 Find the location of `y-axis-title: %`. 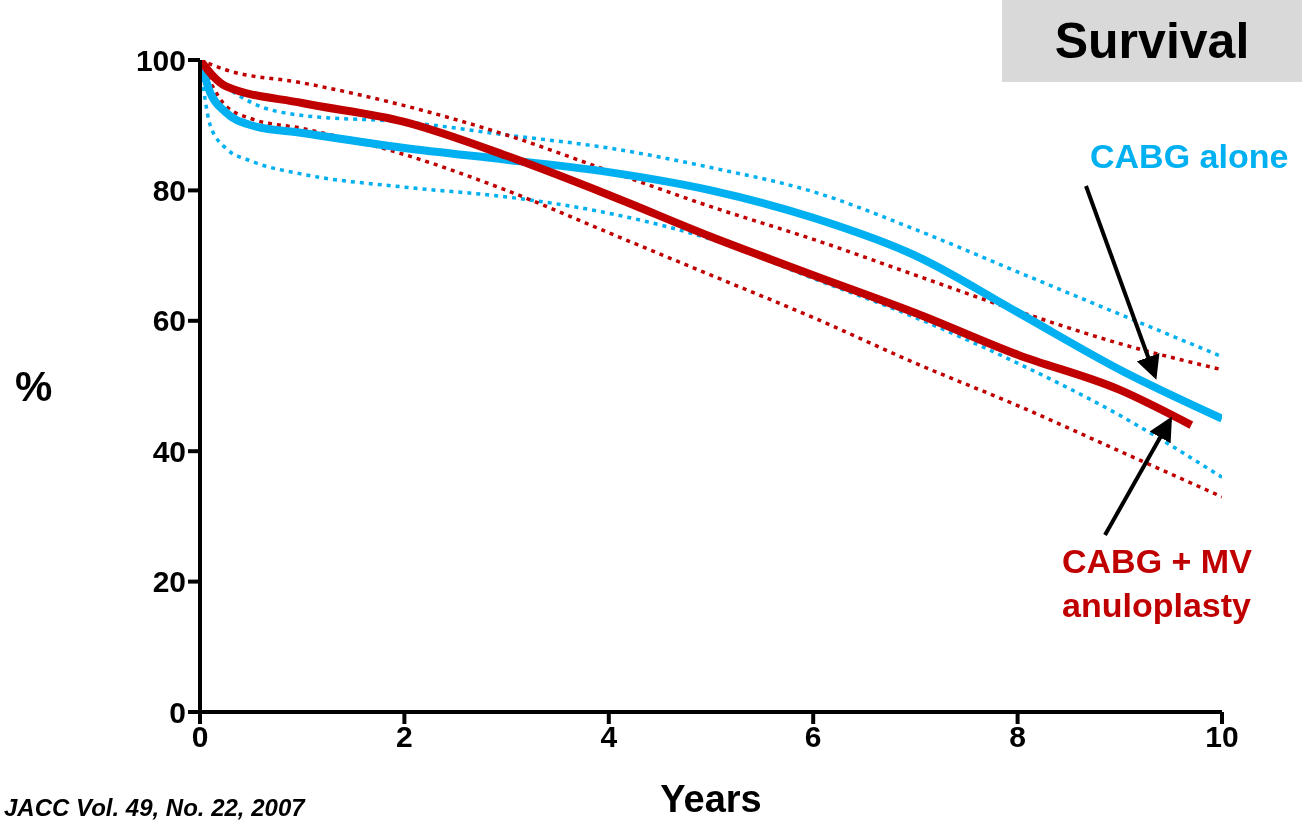

y-axis-title: % is located at coordinates (34, 386).